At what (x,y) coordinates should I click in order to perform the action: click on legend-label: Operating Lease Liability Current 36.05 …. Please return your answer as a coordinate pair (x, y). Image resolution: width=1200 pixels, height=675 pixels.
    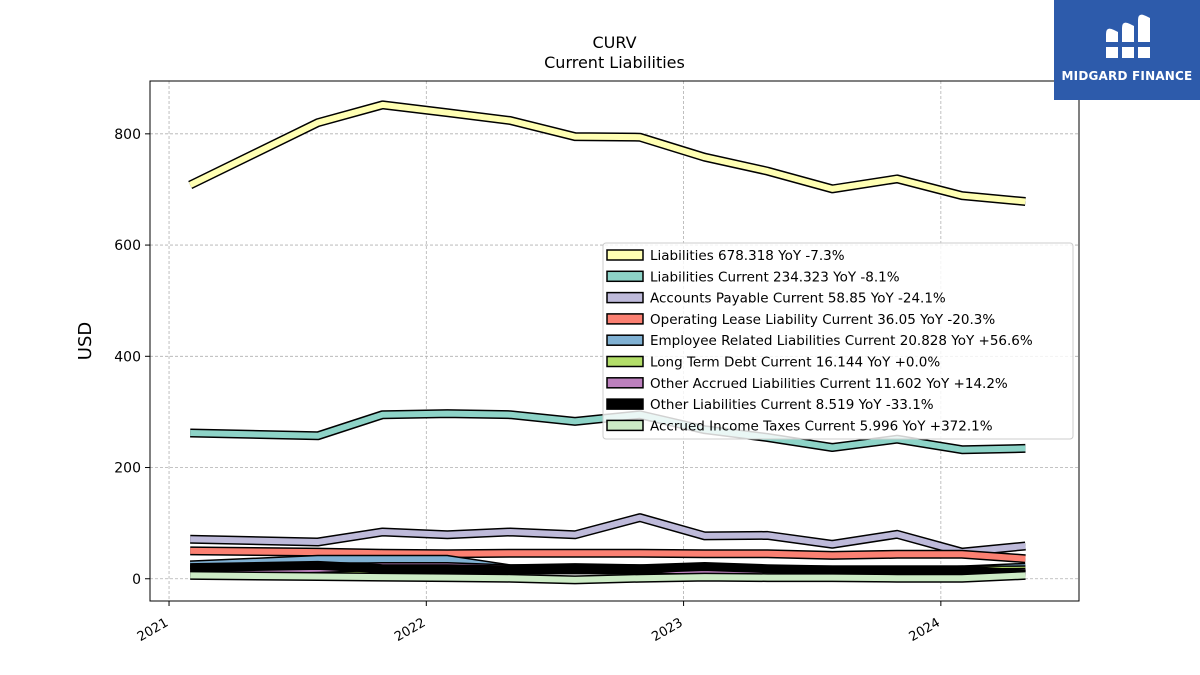
    Looking at the image, I should click on (822, 320).